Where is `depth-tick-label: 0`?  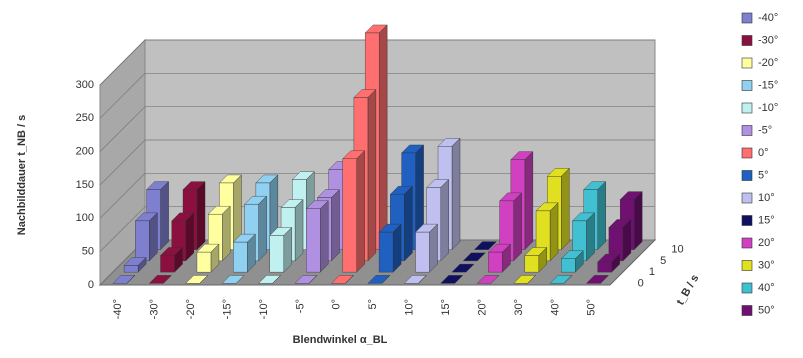
depth-tick-label: 0 is located at coordinates (641, 283).